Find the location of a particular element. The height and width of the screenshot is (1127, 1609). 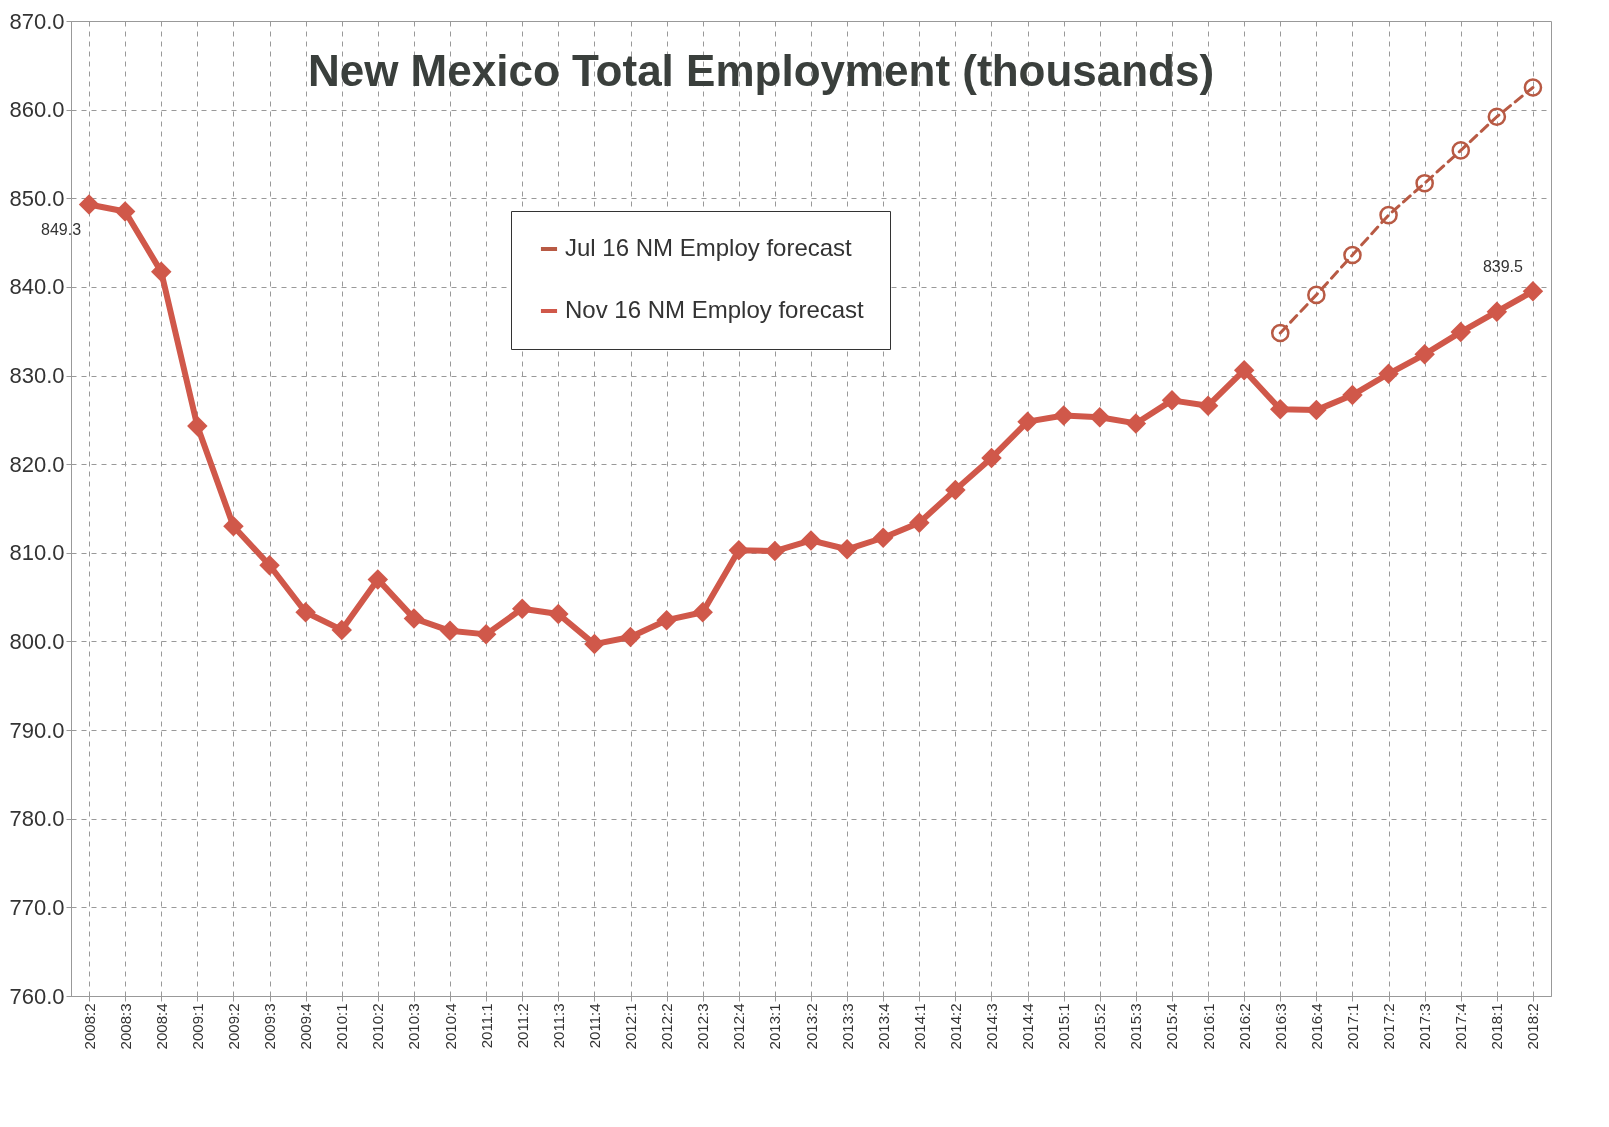

x-tick-label: 2010:3 is located at coordinates (414, 1026).